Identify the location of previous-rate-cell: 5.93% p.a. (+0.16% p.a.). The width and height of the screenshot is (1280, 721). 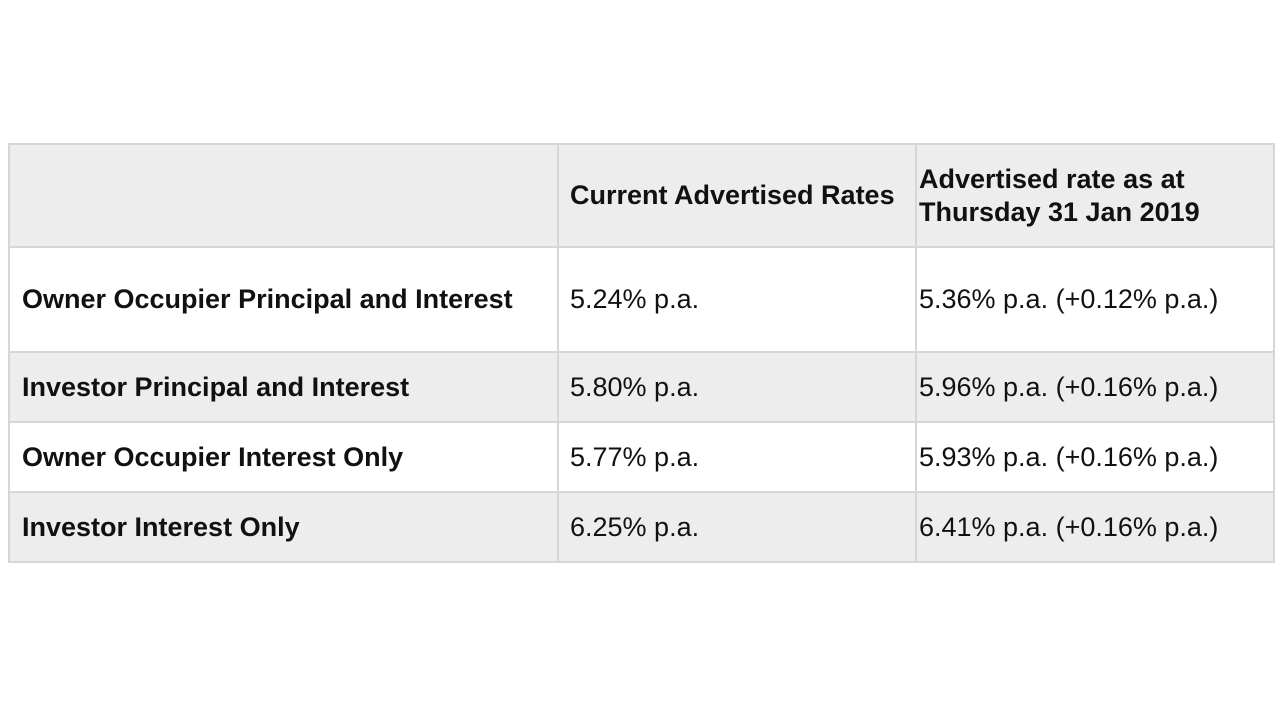
(1095, 457).